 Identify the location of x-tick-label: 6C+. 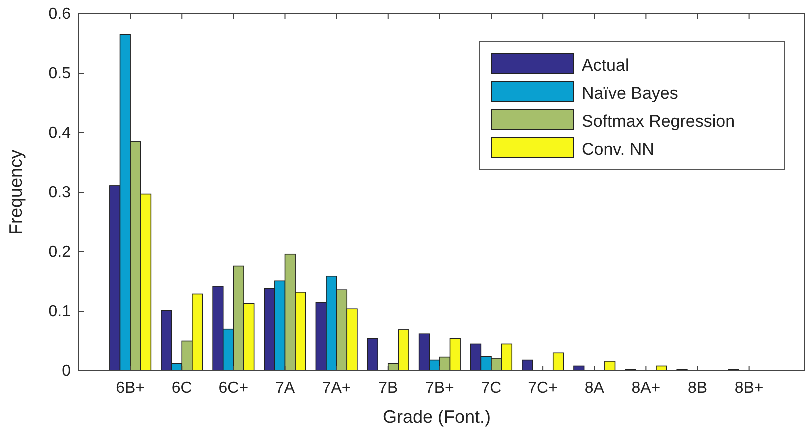
(233, 388).